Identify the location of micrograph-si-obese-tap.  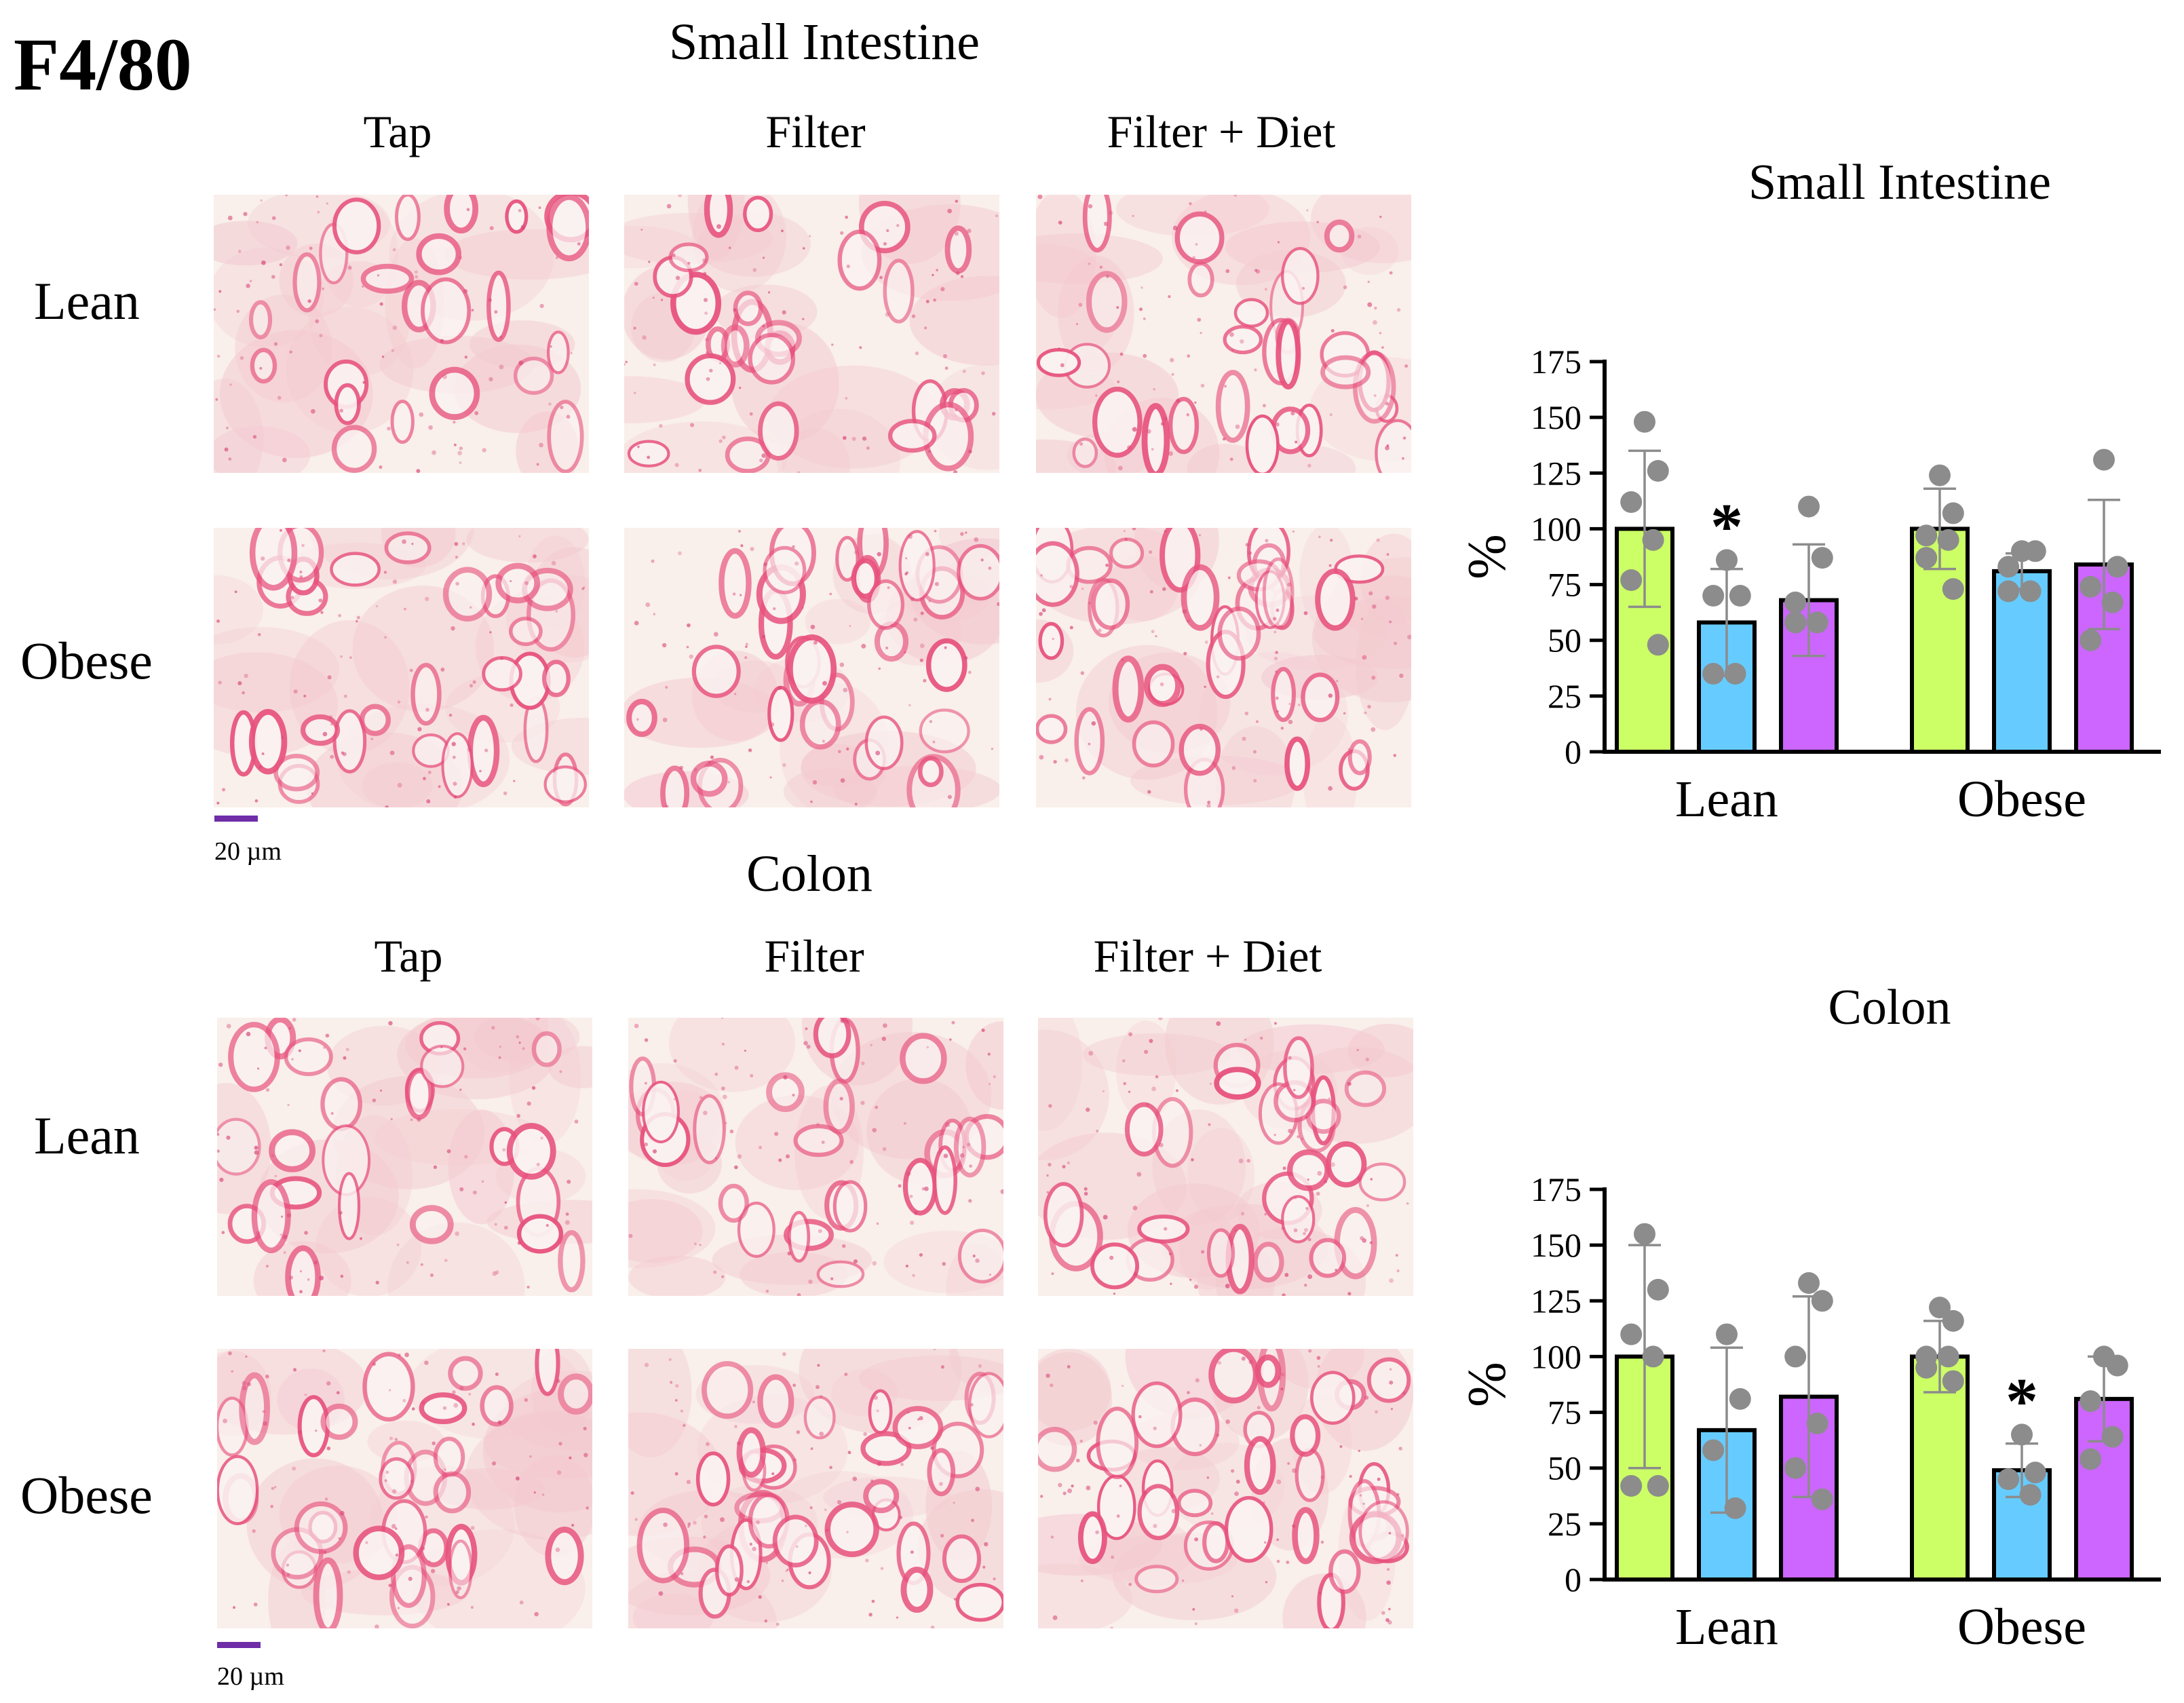
(401, 667).